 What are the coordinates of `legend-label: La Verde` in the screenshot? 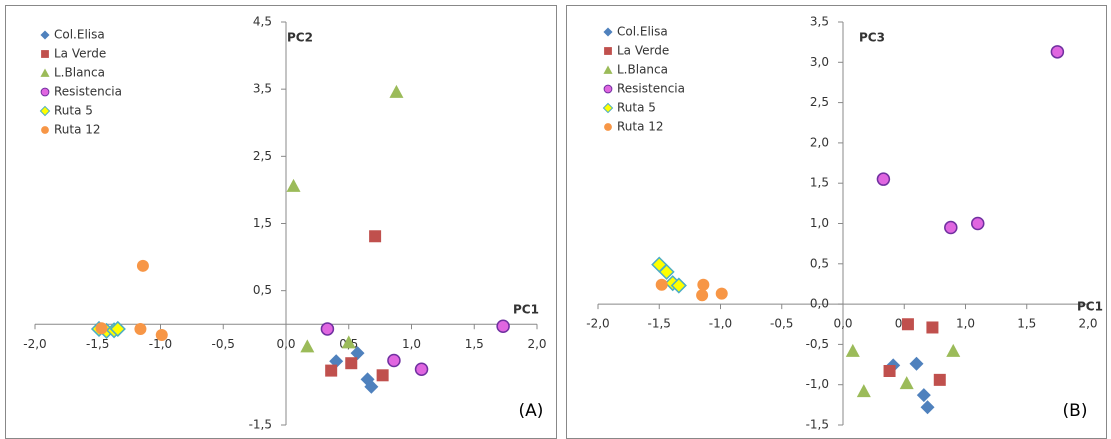 It's located at (643, 51).